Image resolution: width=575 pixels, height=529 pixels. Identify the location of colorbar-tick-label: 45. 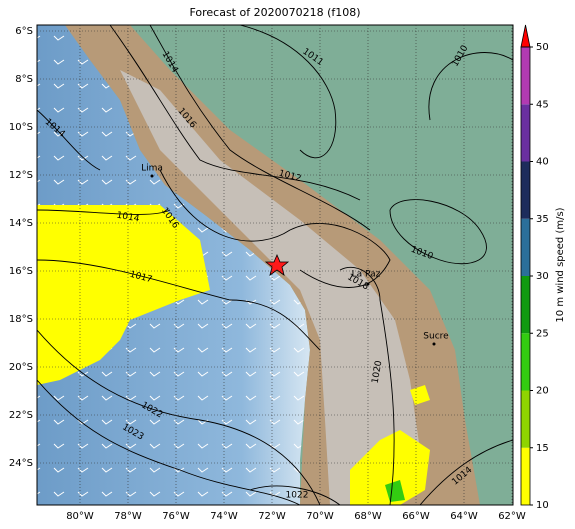
(542, 104).